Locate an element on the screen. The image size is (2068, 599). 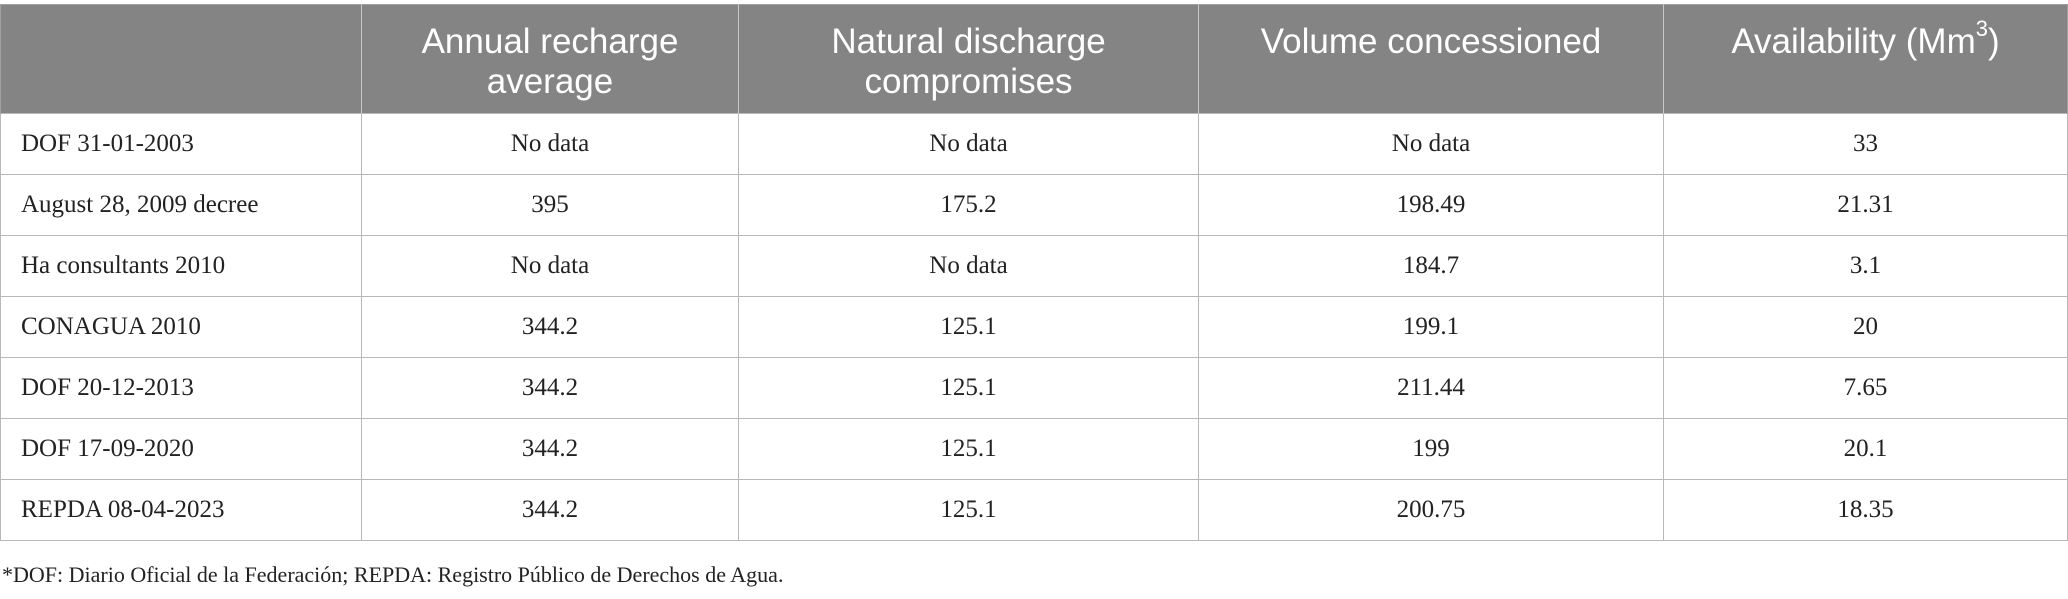
availability-unit-superscript: 3 is located at coordinates (1981, 29).